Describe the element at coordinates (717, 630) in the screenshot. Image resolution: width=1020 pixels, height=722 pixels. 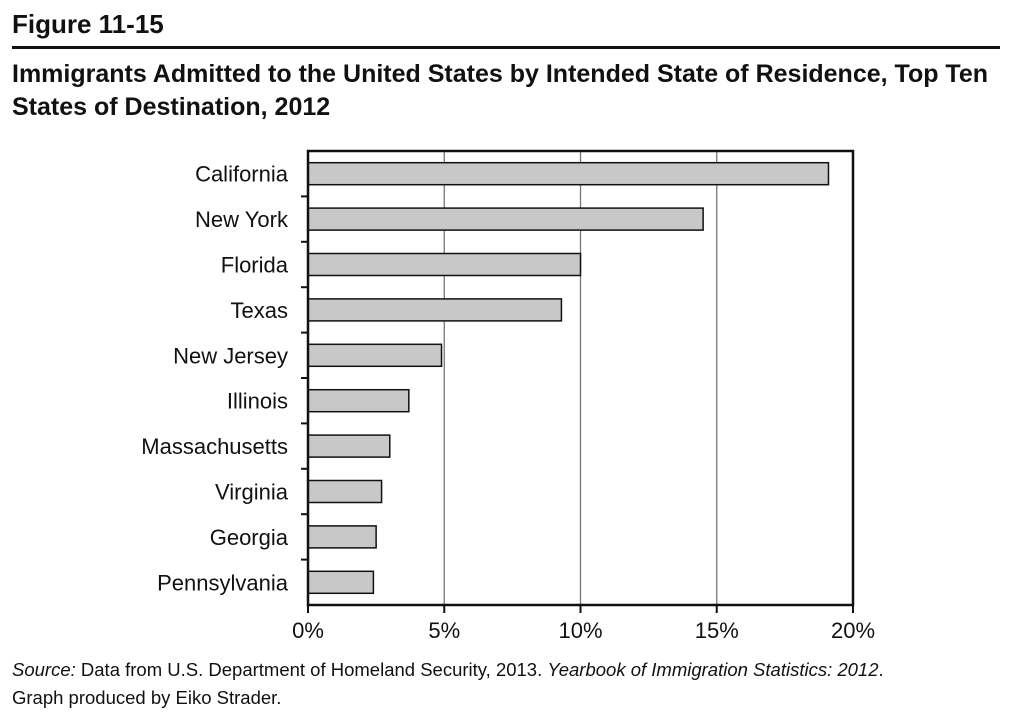
I see `x-tick-label: 15%` at that location.